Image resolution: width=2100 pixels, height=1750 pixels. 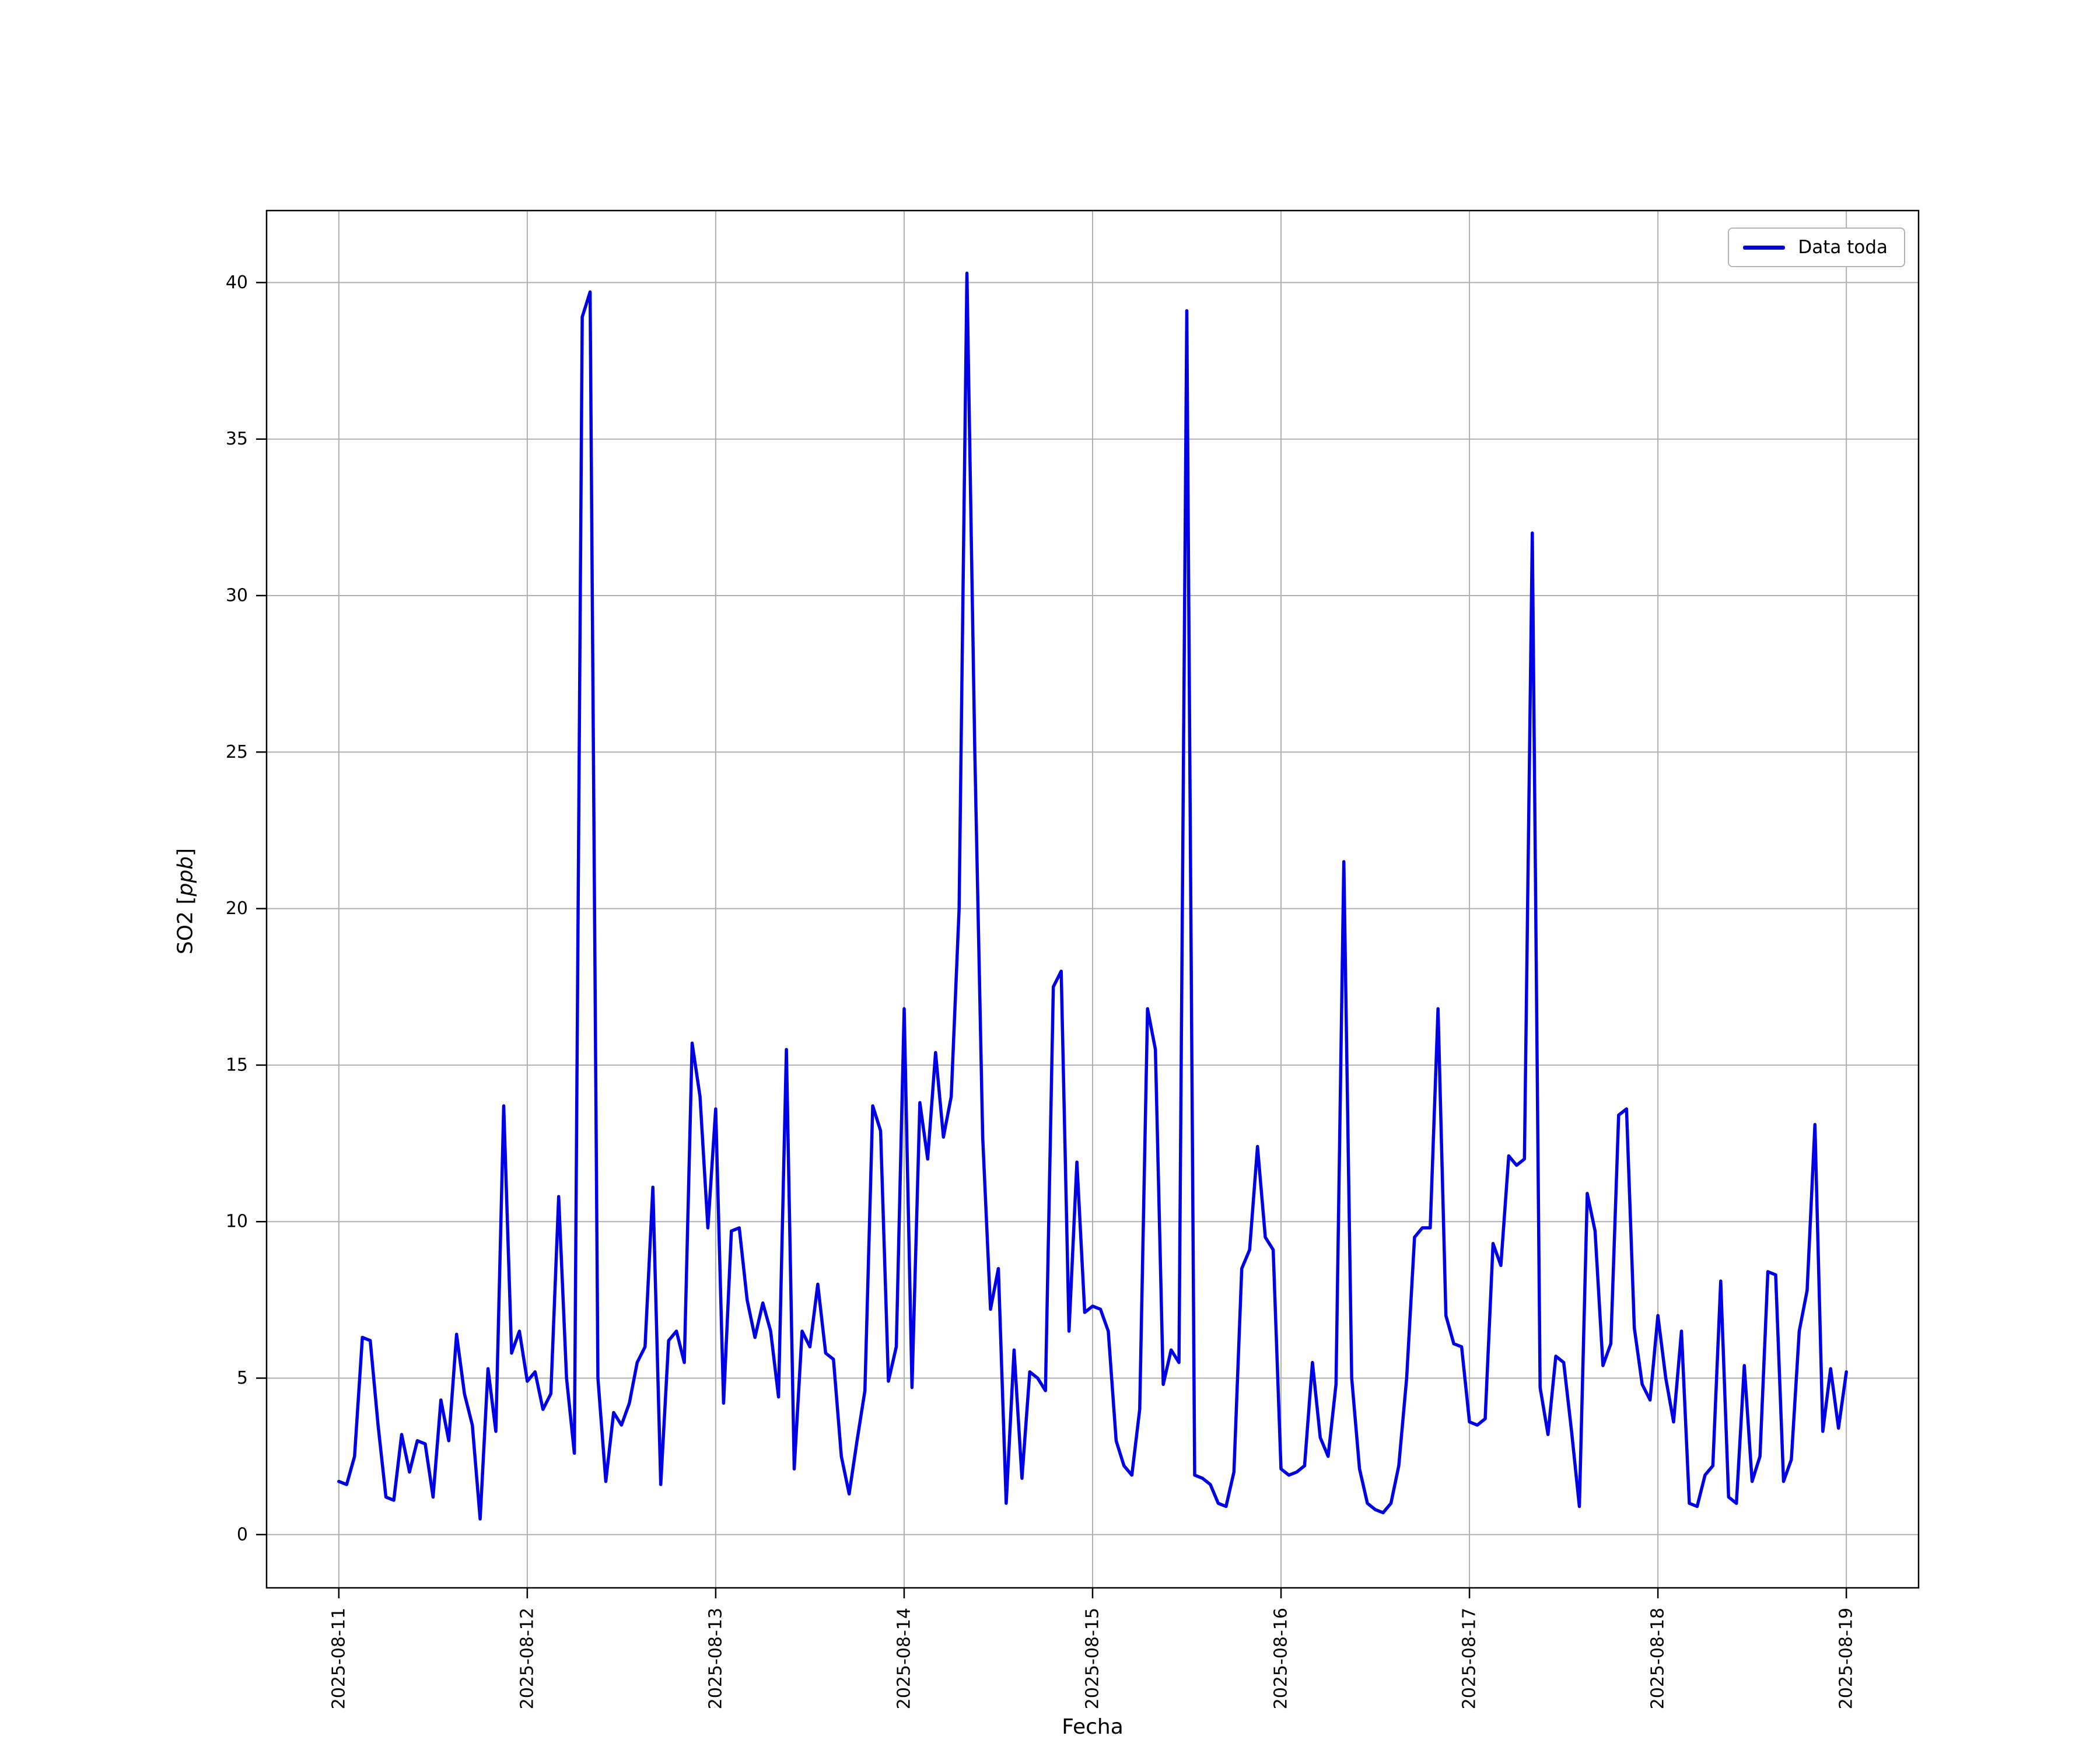 What do you see at coordinates (1846, 1658) in the screenshot?
I see `x-tick-label: 2025-08-19` at bounding box center [1846, 1658].